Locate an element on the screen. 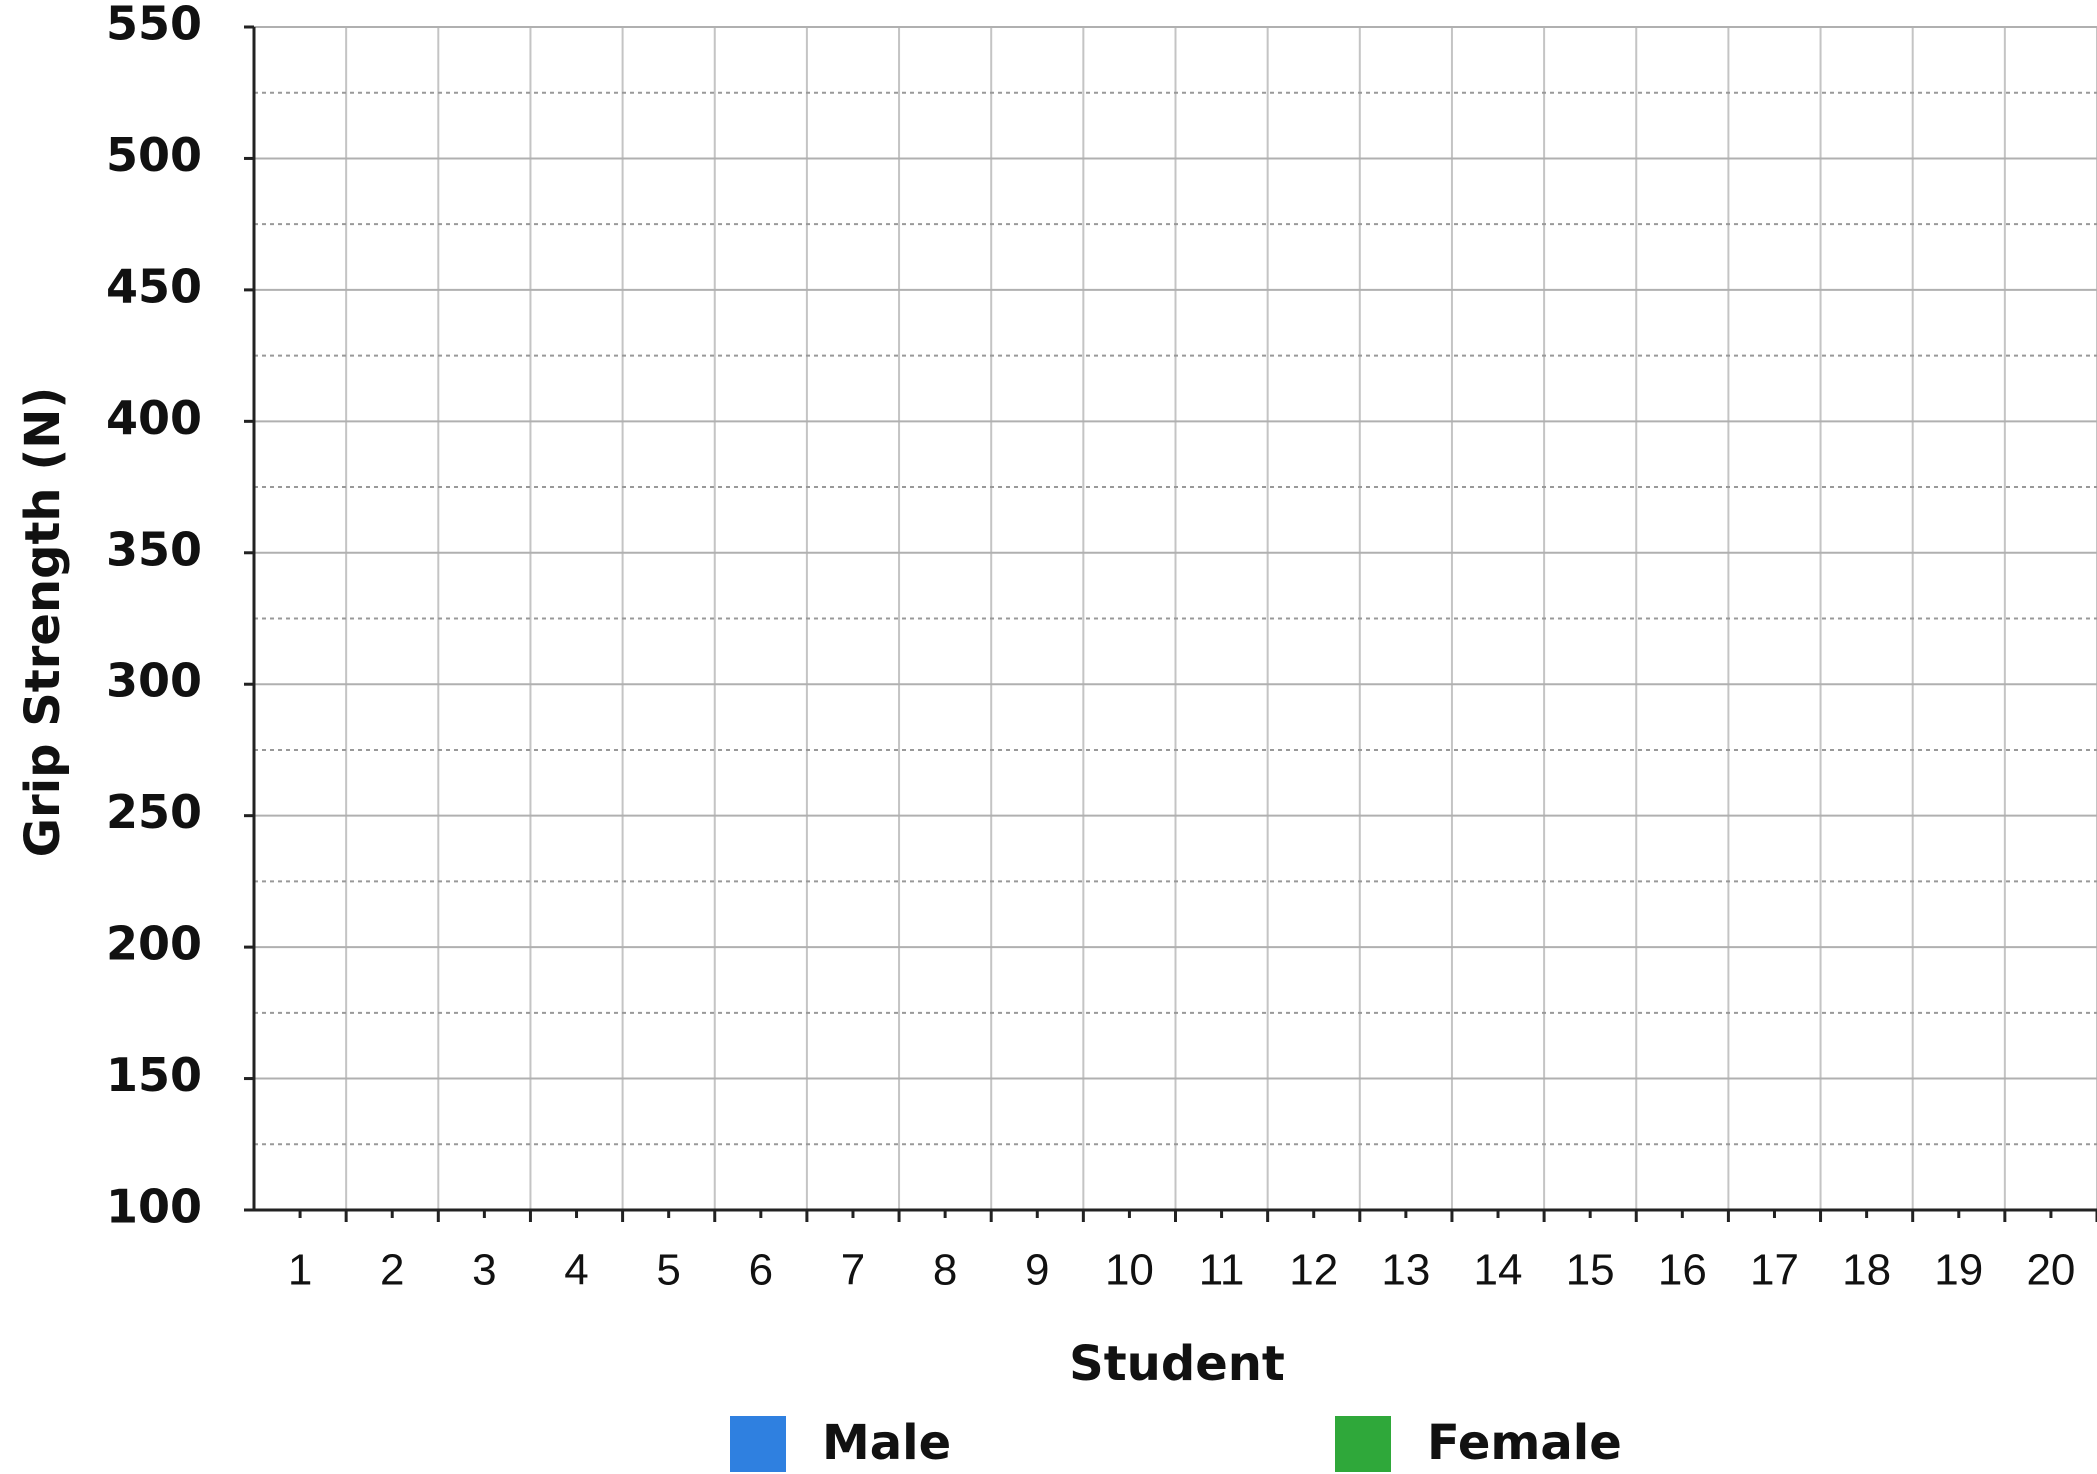  y-axis-label: Grip Strength (N) is located at coordinates (43, 622).